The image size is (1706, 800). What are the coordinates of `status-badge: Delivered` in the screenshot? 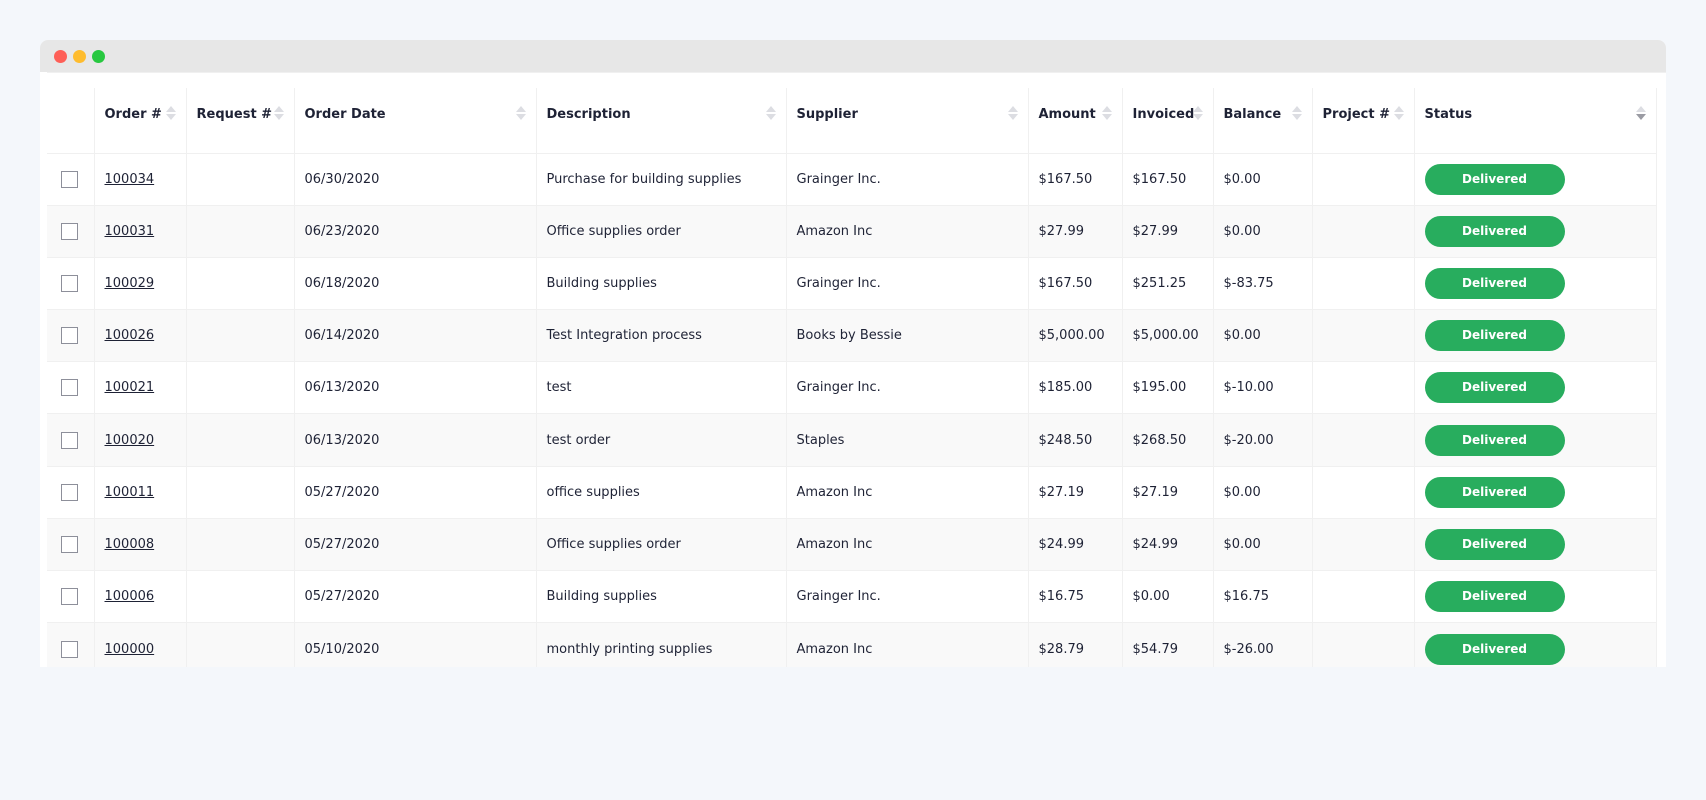 It's located at (1494, 179).